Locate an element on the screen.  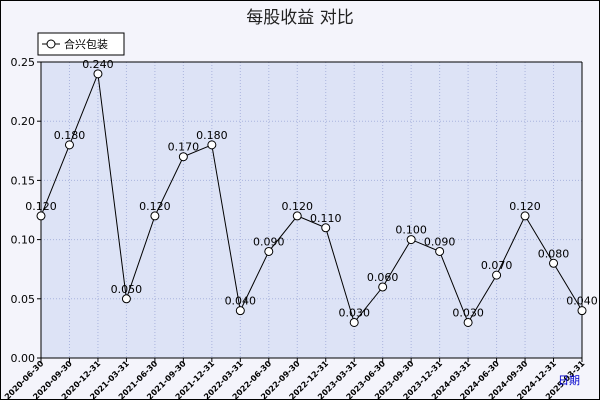
y-tick-label: 0.15 is located at coordinates (23, 180).